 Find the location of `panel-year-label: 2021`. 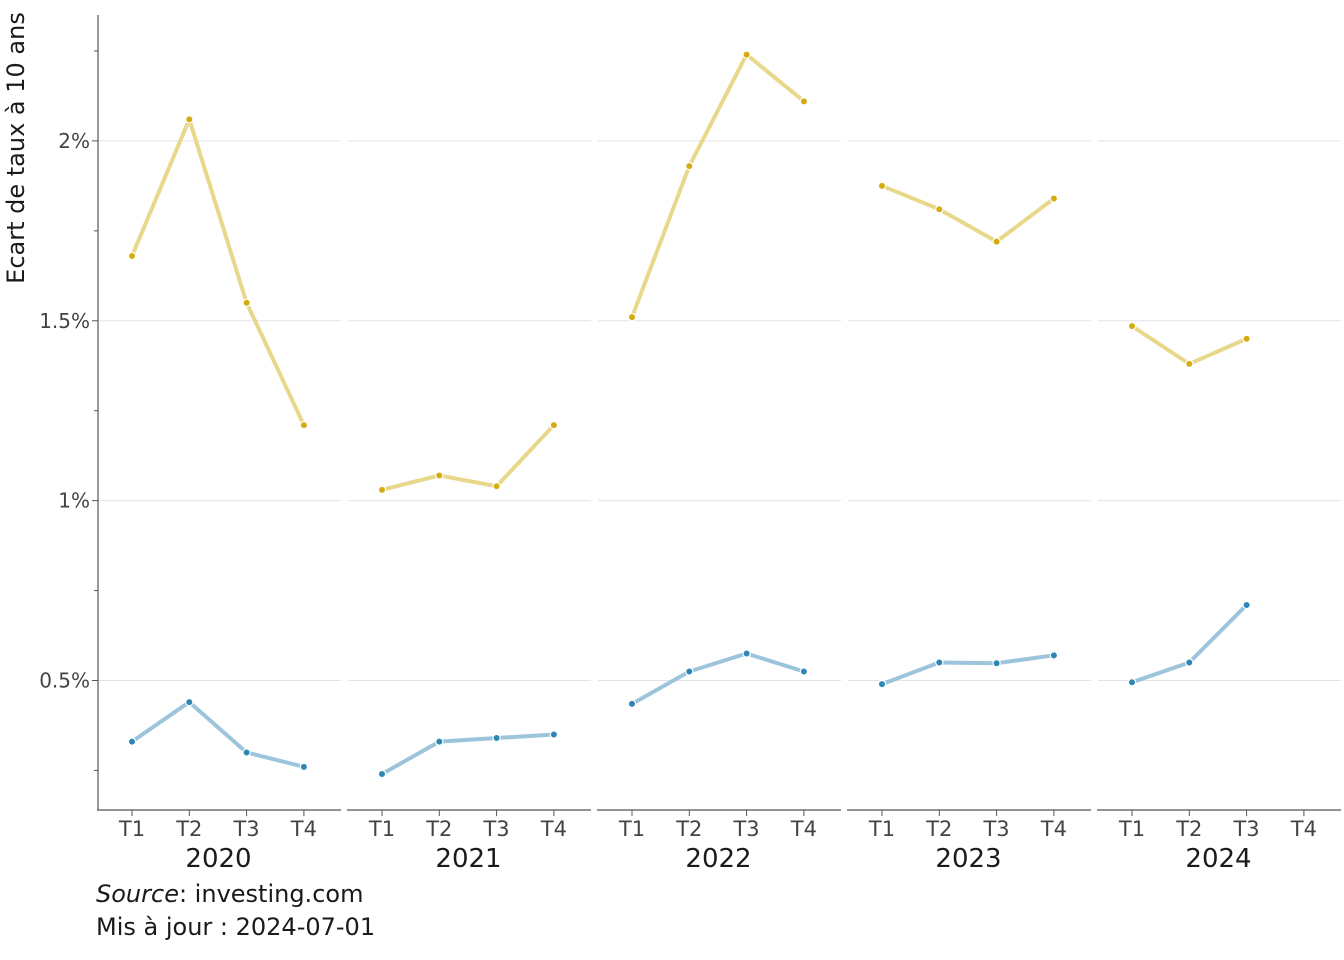

panel-year-label: 2021 is located at coordinates (468, 859).